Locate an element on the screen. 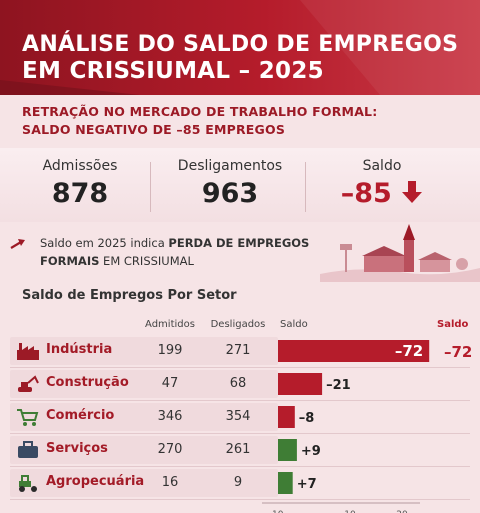  sector-label: Indústria is located at coordinates (79, 349).